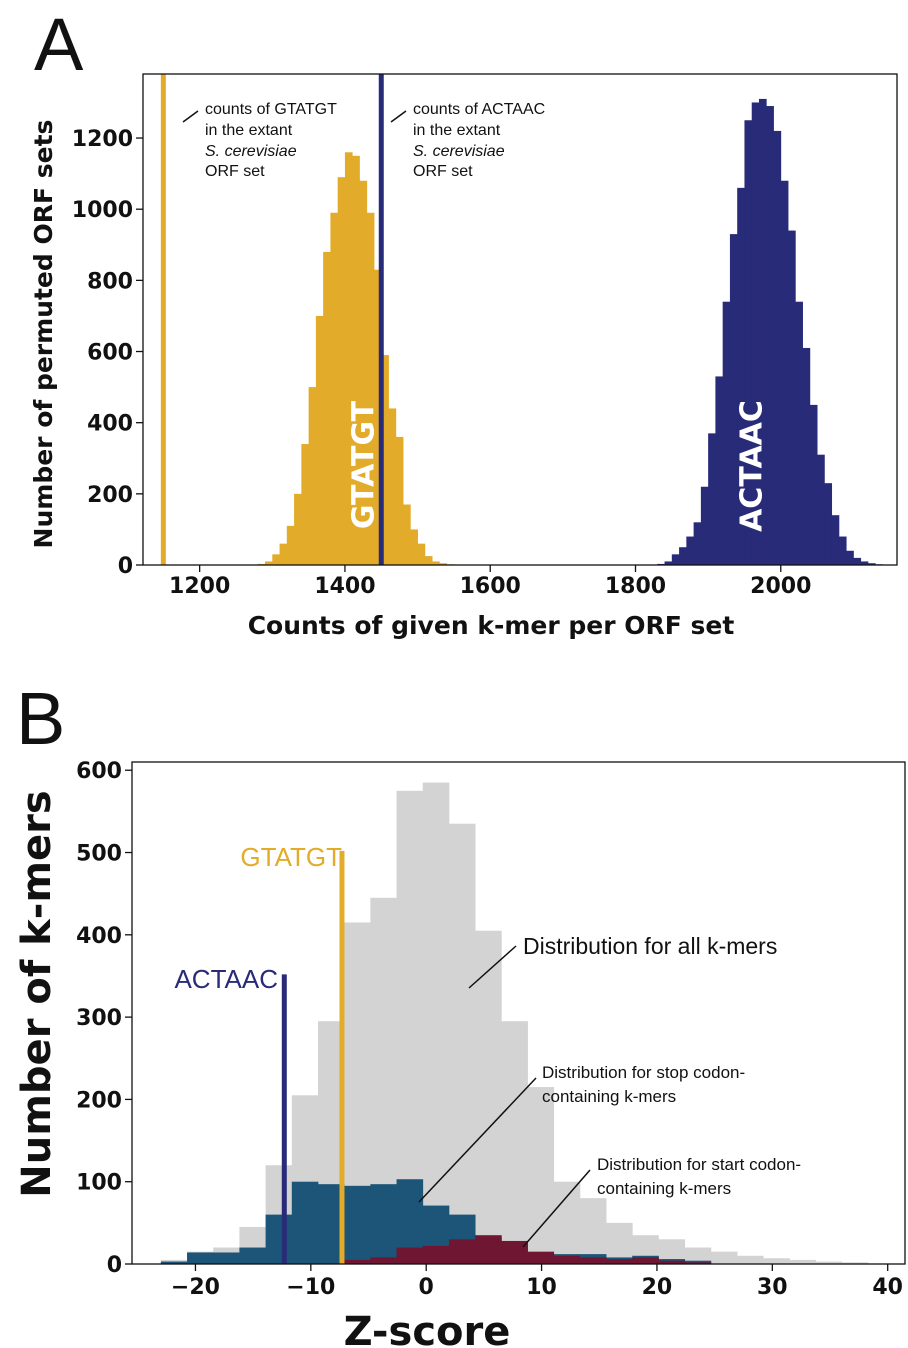 The height and width of the screenshot is (1348, 908). I want to click on gtatgt-annotation-pointer, so click(190, 116).